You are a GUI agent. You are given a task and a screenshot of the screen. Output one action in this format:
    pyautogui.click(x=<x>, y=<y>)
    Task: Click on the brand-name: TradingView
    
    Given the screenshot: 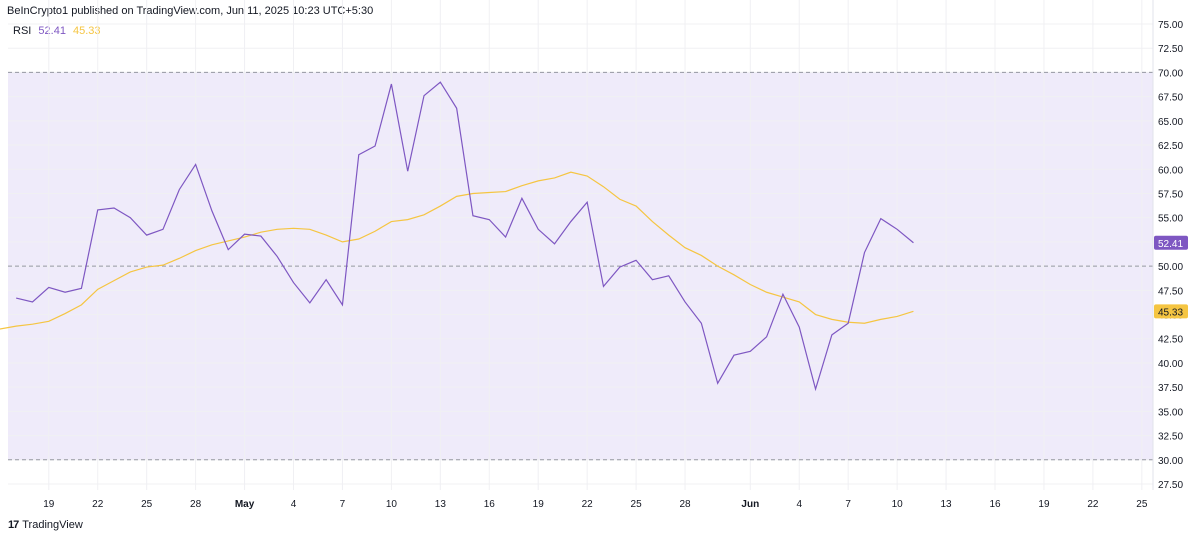 What is the action you would take?
    pyautogui.click(x=52, y=525)
    